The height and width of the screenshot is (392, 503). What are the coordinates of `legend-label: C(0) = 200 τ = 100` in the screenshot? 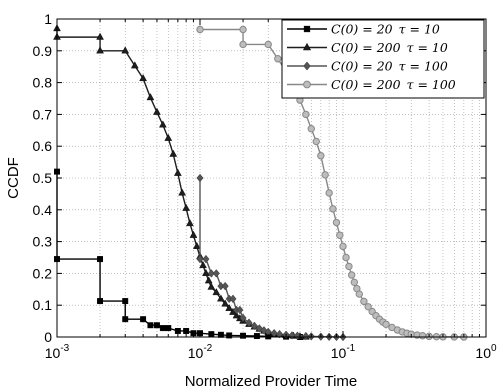 It's located at (393, 84).